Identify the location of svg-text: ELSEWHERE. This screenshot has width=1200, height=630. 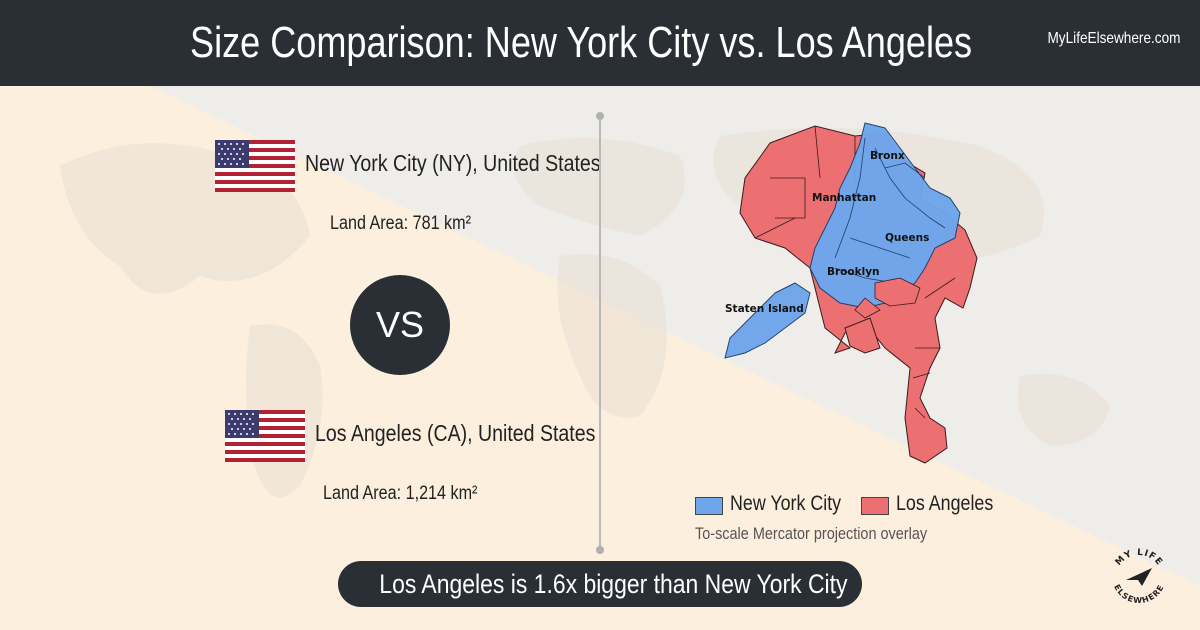
(1139, 594).